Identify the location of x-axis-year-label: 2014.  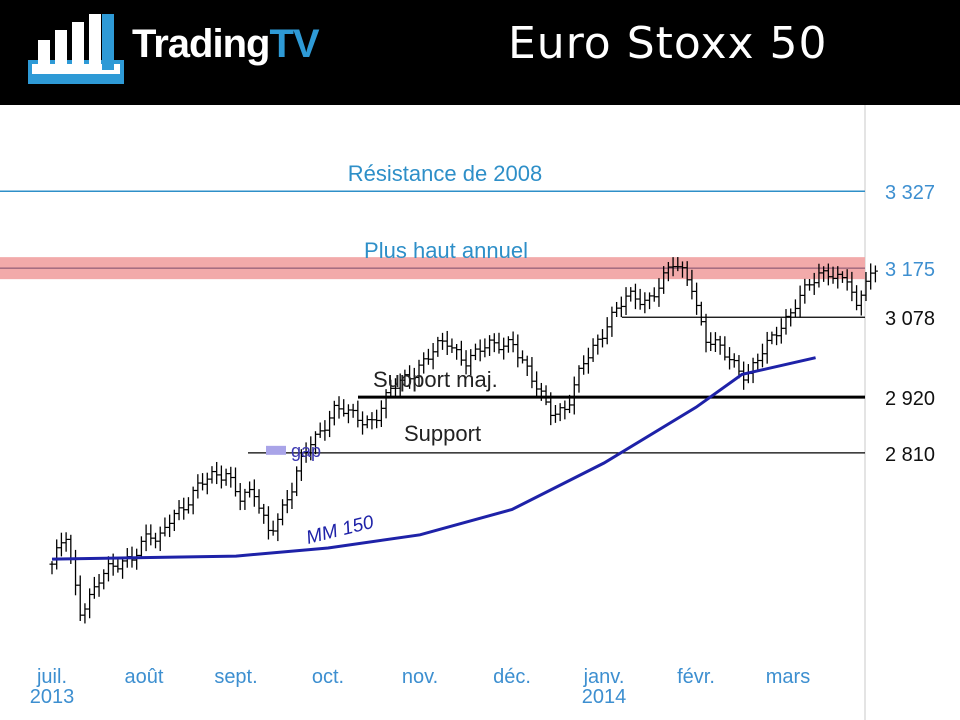
(604, 697).